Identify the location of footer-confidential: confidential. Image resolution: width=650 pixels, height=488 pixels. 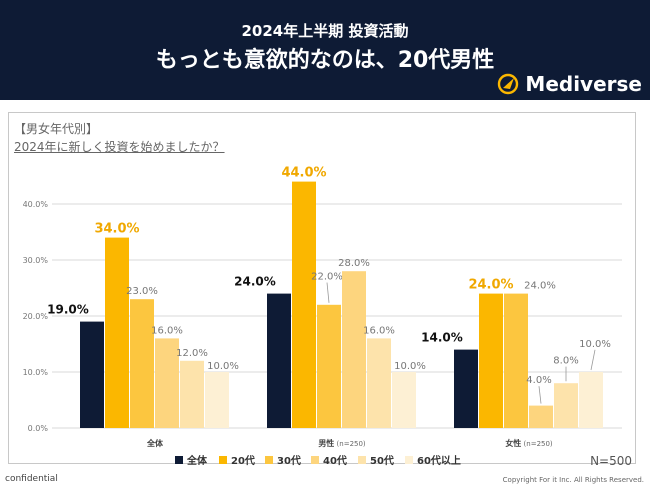
(31, 479).